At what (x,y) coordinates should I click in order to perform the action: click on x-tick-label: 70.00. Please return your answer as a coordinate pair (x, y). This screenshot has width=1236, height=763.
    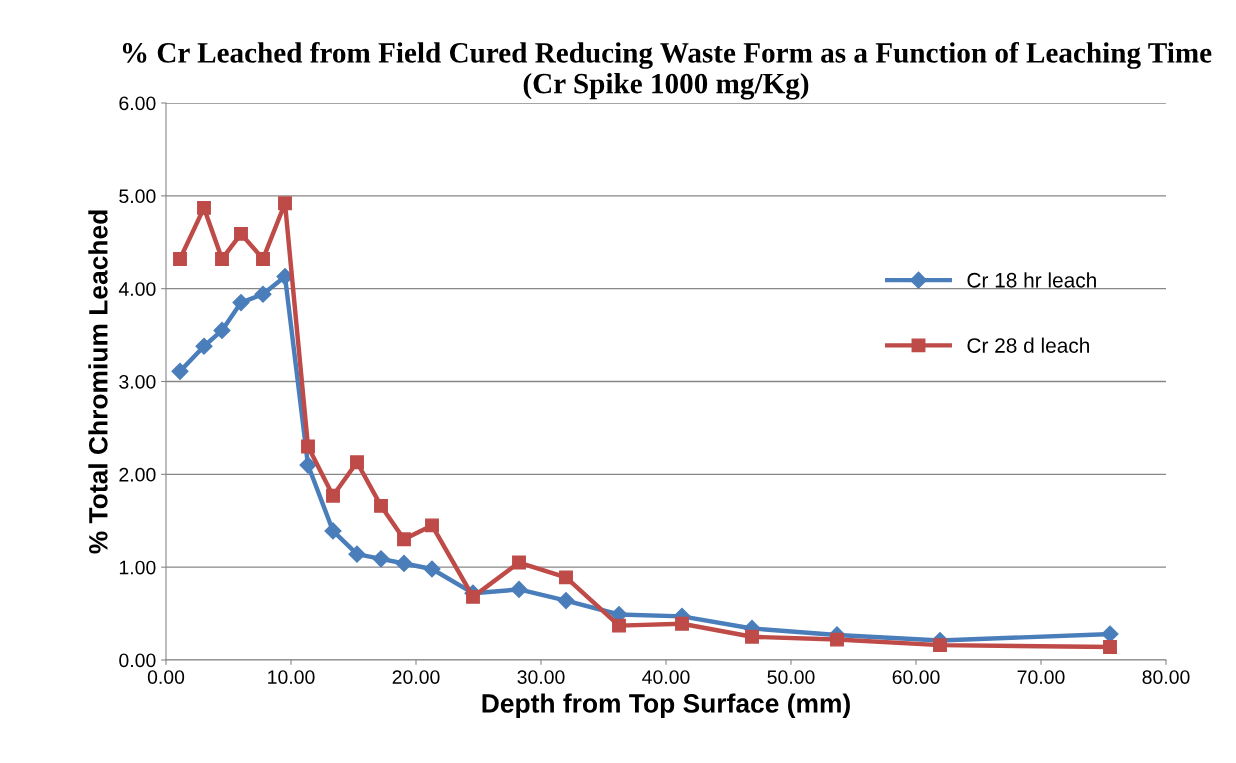
    Looking at the image, I should click on (1041, 677).